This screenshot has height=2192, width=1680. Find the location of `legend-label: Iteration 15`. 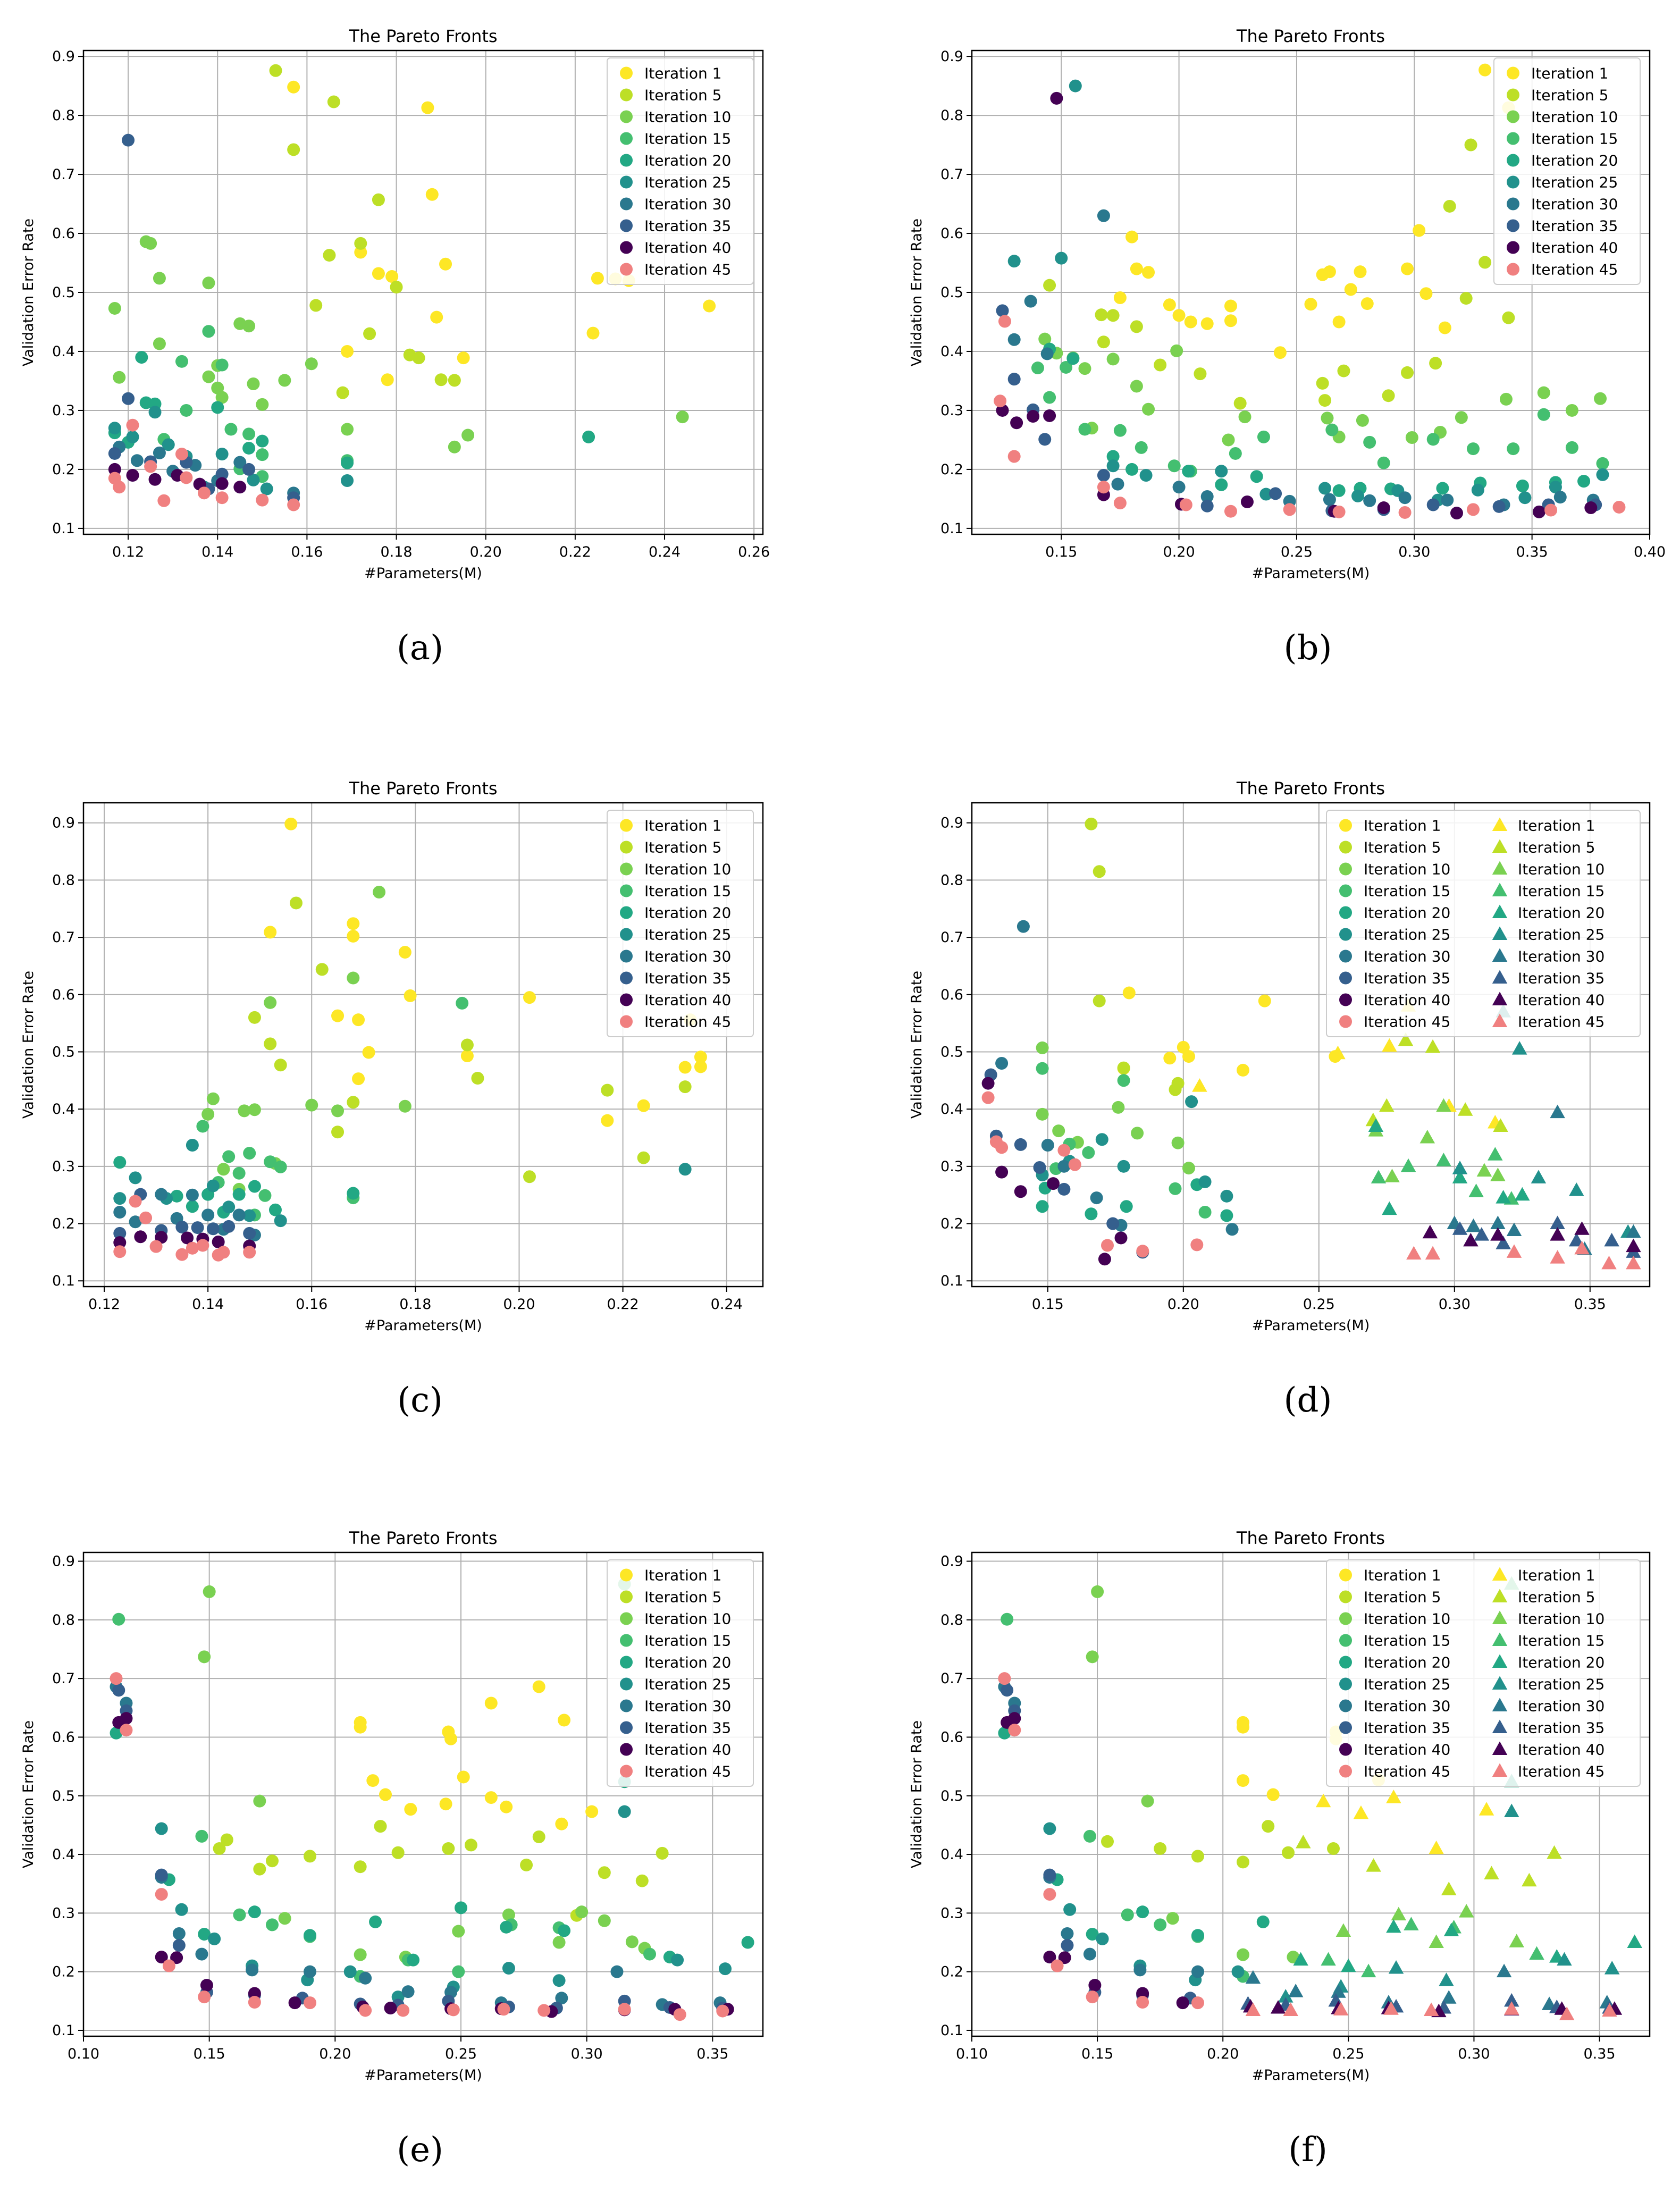

legend-label: Iteration 15 is located at coordinates (1561, 1641).